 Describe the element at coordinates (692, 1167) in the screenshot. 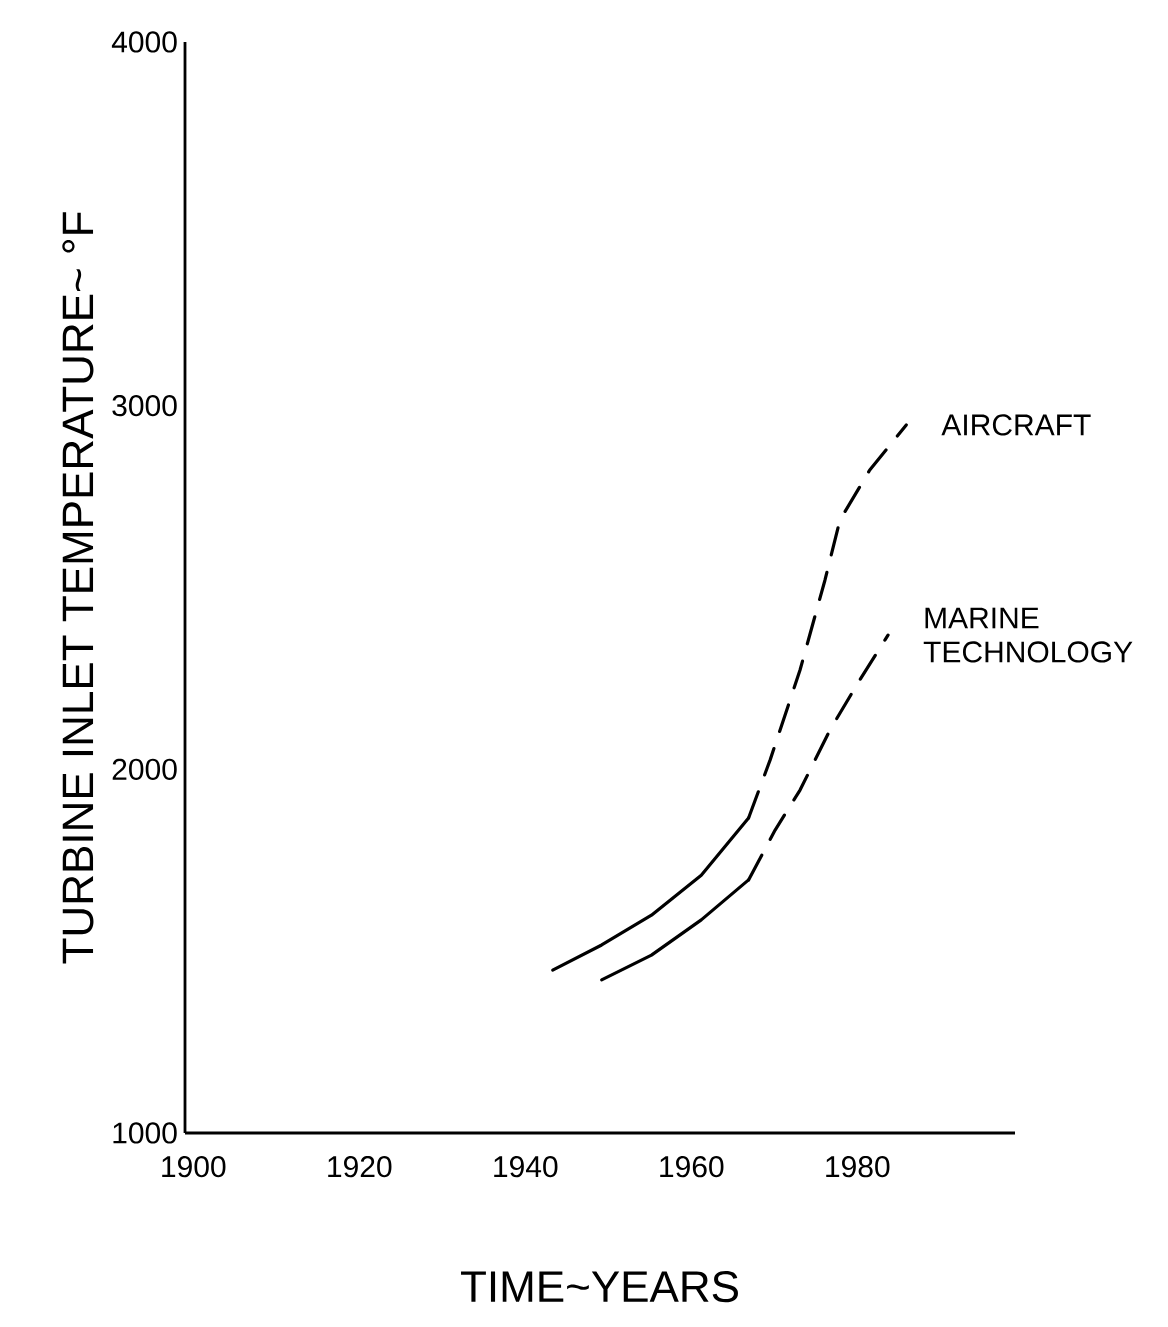

I see `x-tick-label: 1960` at that location.